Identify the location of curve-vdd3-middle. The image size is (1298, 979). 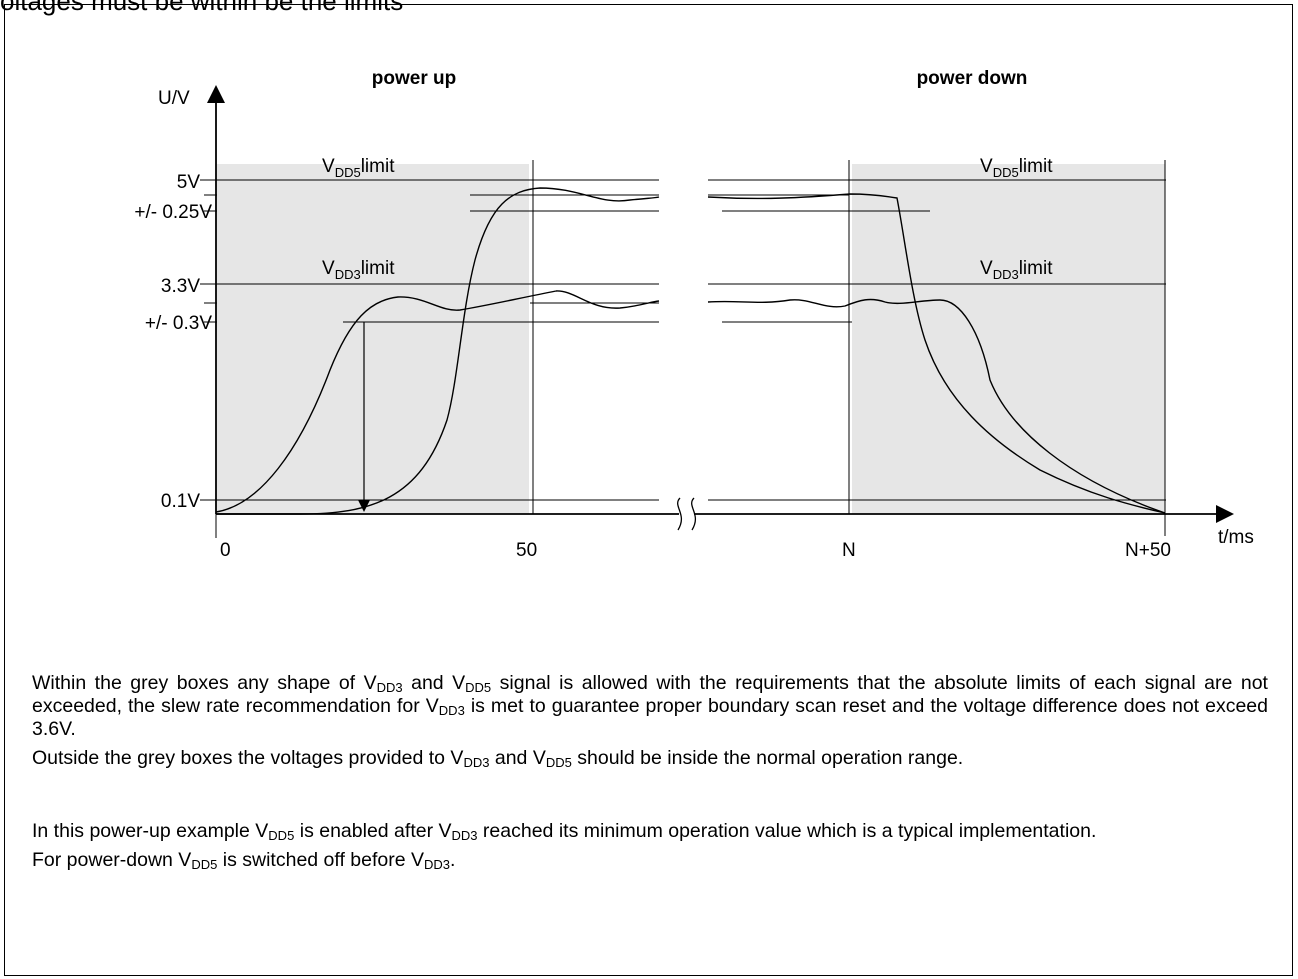
(607, 299).